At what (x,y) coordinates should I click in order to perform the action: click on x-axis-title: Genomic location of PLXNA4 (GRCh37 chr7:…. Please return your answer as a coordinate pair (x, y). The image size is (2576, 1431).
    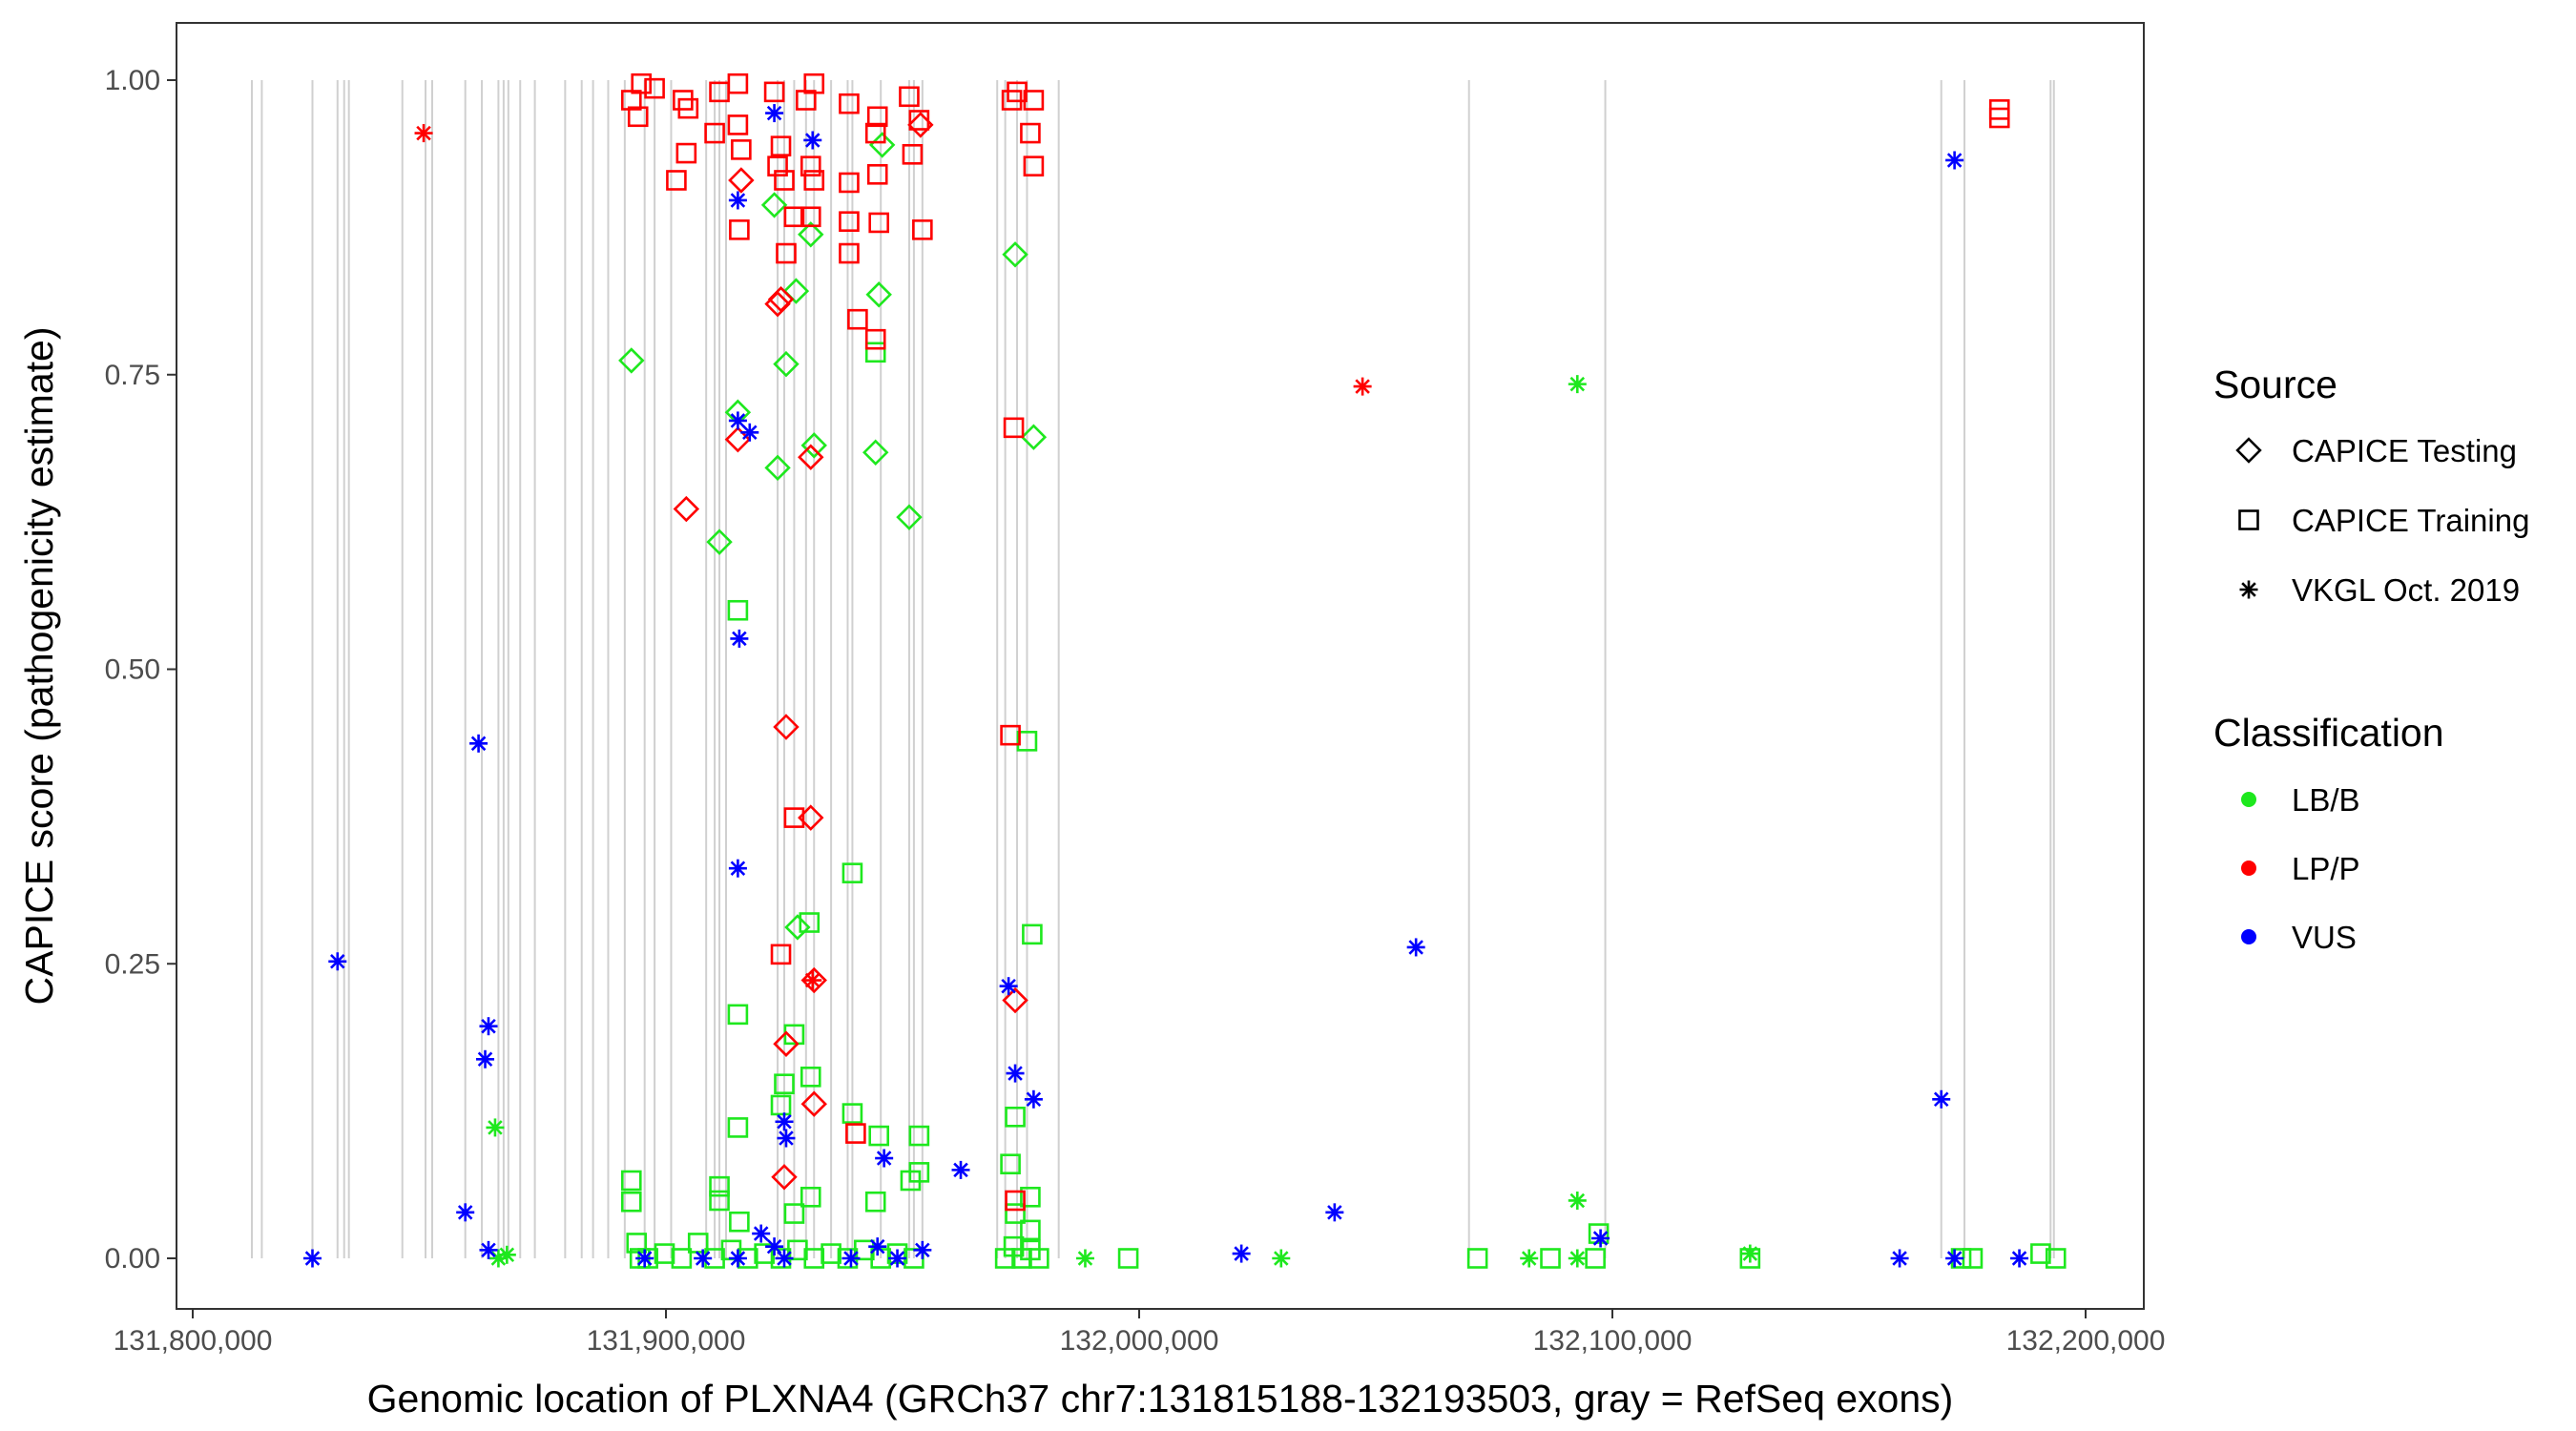
    Looking at the image, I should click on (1160, 1399).